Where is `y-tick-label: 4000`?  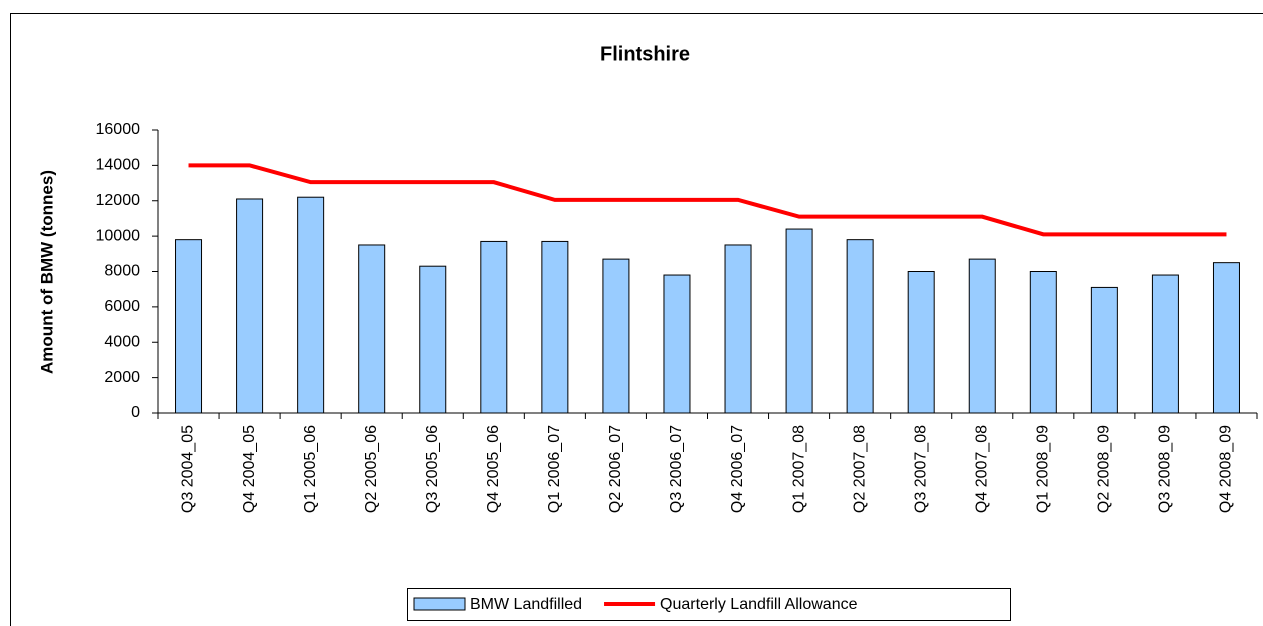
y-tick-label: 4000 is located at coordinates (122, 341).